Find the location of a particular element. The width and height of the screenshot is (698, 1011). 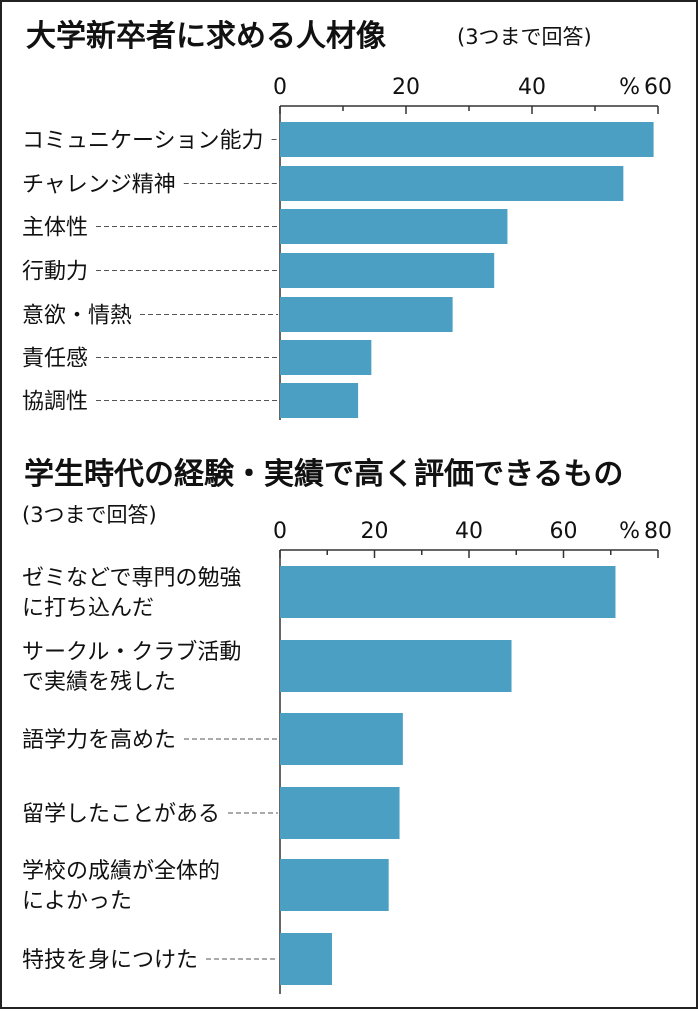

chart2-tick-label: 0 is located at coordinates (280, 531).